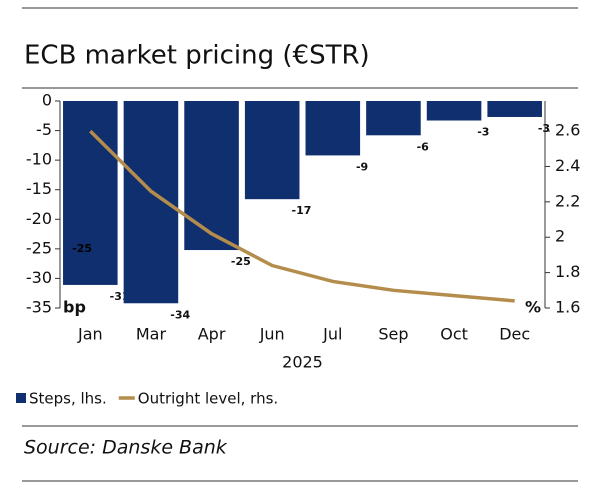 This screenshot has width=600, height=491. Describe the element at coordinates (393, 334) in the screenshot. I see `x-tick-label: Sep` at that location.